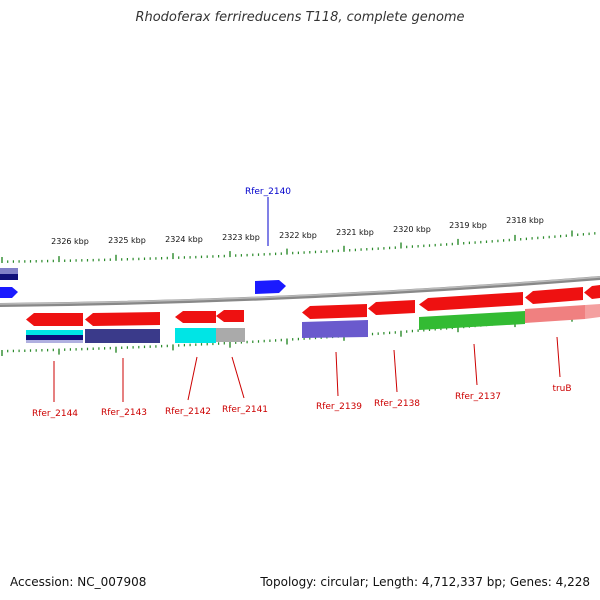 This screenshot has width=600, height=600. What do you see at coordinates (241, 237) in the screenshot?
I see `scale-label: 2323 kbp` at bounding box center [241, 237].